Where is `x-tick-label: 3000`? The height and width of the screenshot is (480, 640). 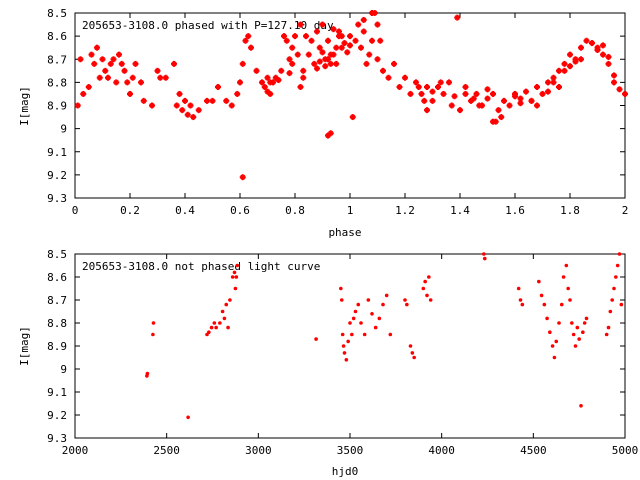 x-tick-label: 3000 is located at coordinates (258, 450).